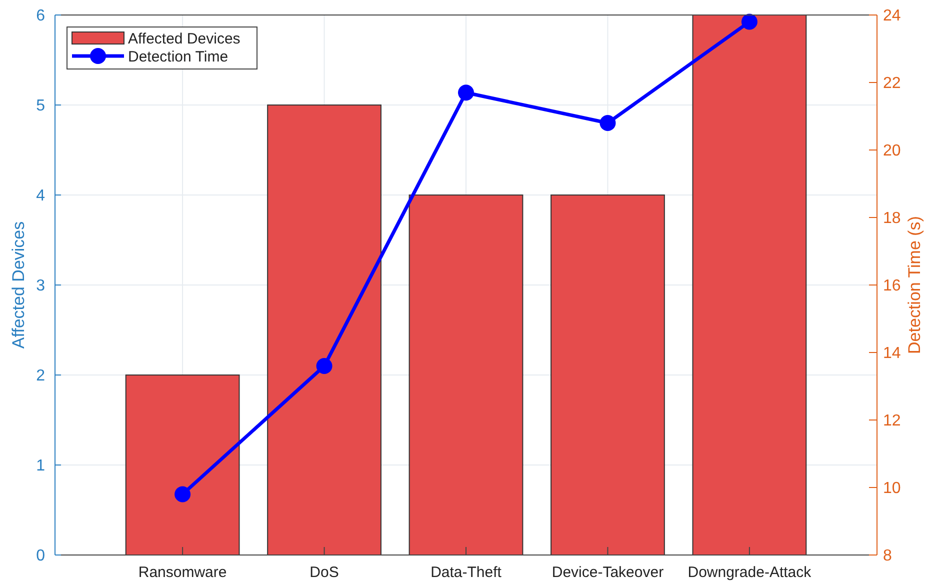 This screenshot has width=930, height=585. What do you see at coordinates (41, 196) in the screenshot?
I see `y-tick-label: 4` at bounding box center [41, 196].